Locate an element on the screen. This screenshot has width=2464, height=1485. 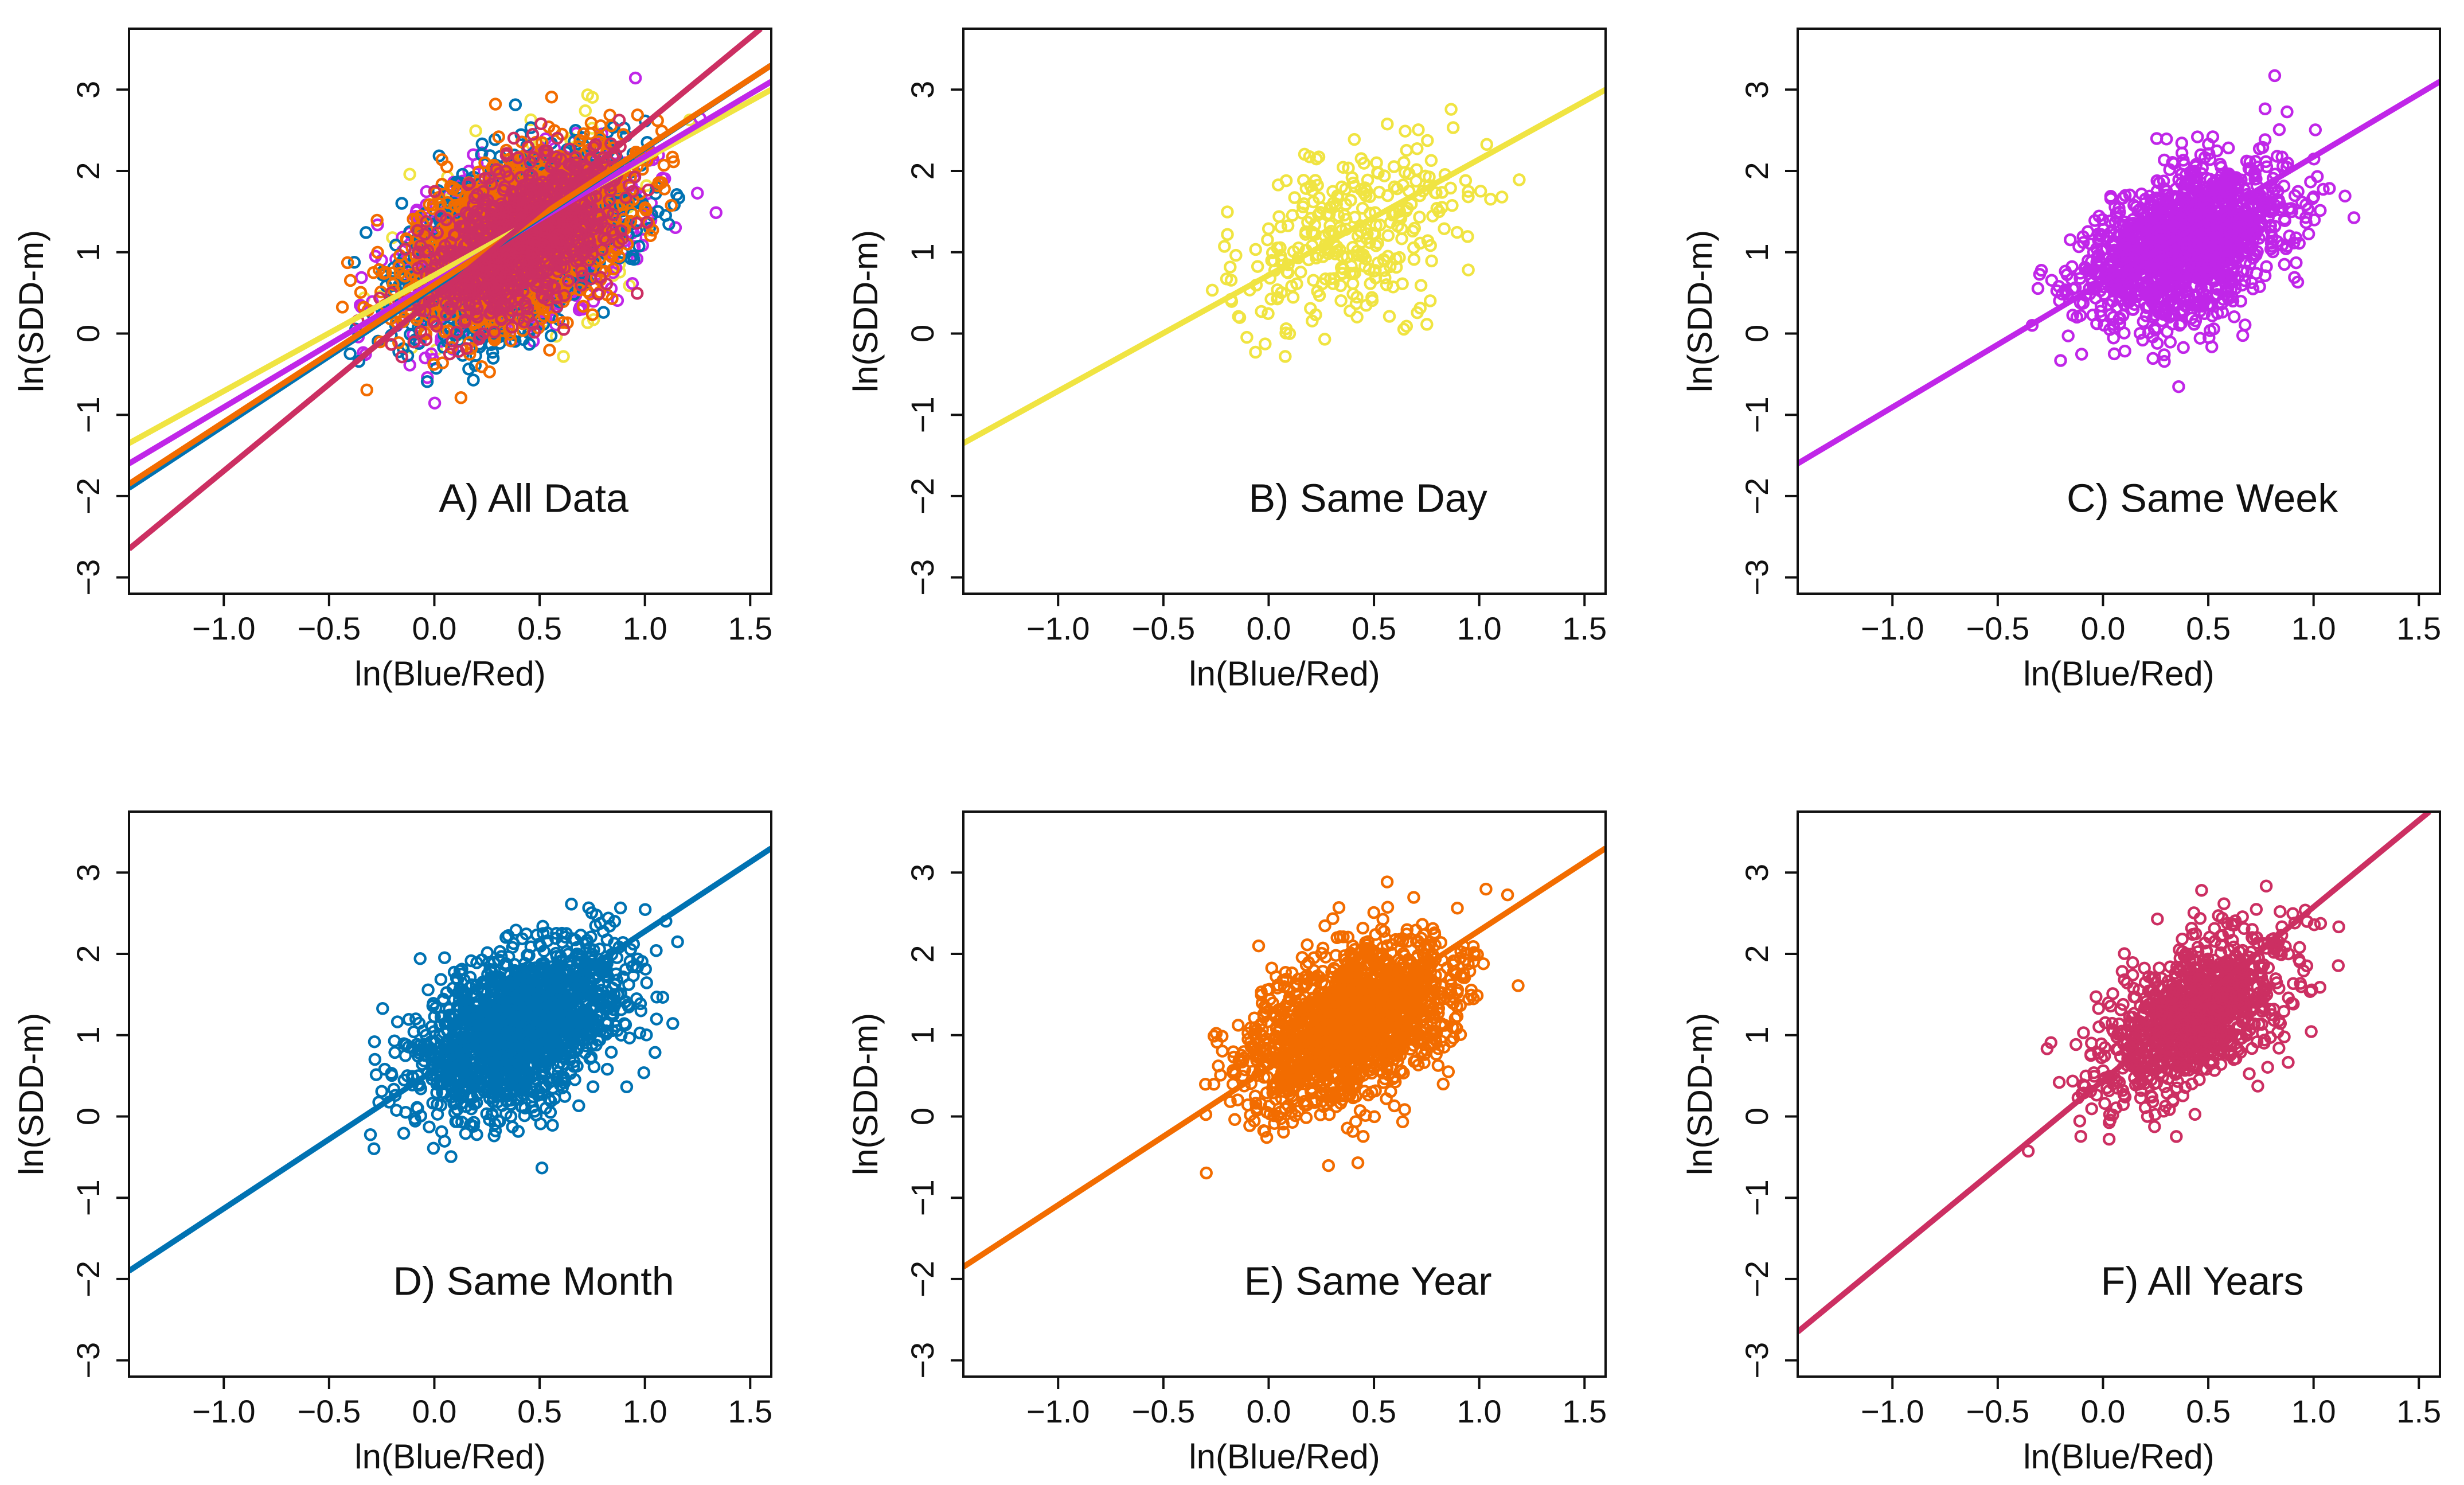
plot-area is located at coordinates (450, 290).